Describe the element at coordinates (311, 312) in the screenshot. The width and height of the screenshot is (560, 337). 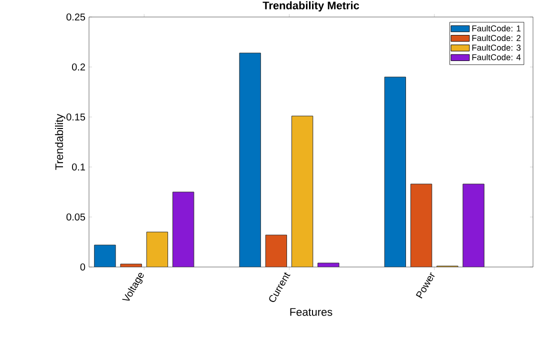
I see `x-axis-title: Features` at that location.